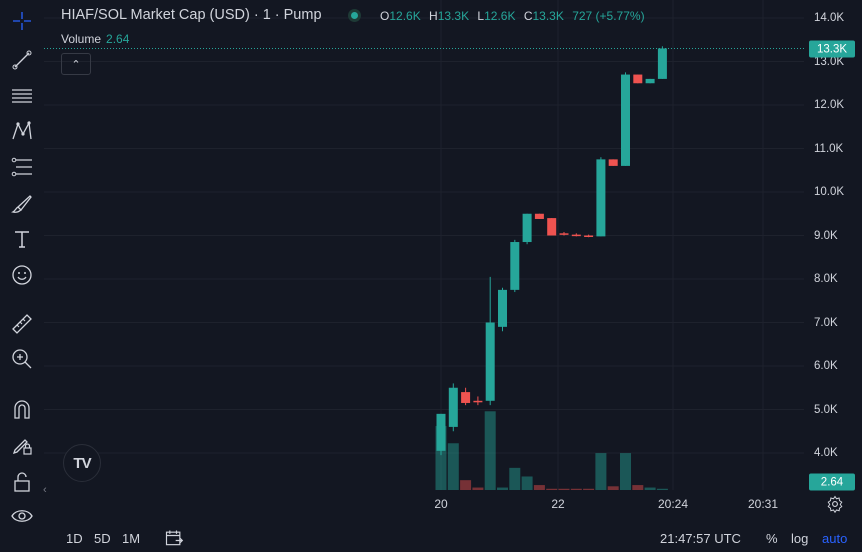  Describe the element at coordinates (45, 490) in the screenshot. I see `expand-toolbar-arrow-icon: ‹` at that location.